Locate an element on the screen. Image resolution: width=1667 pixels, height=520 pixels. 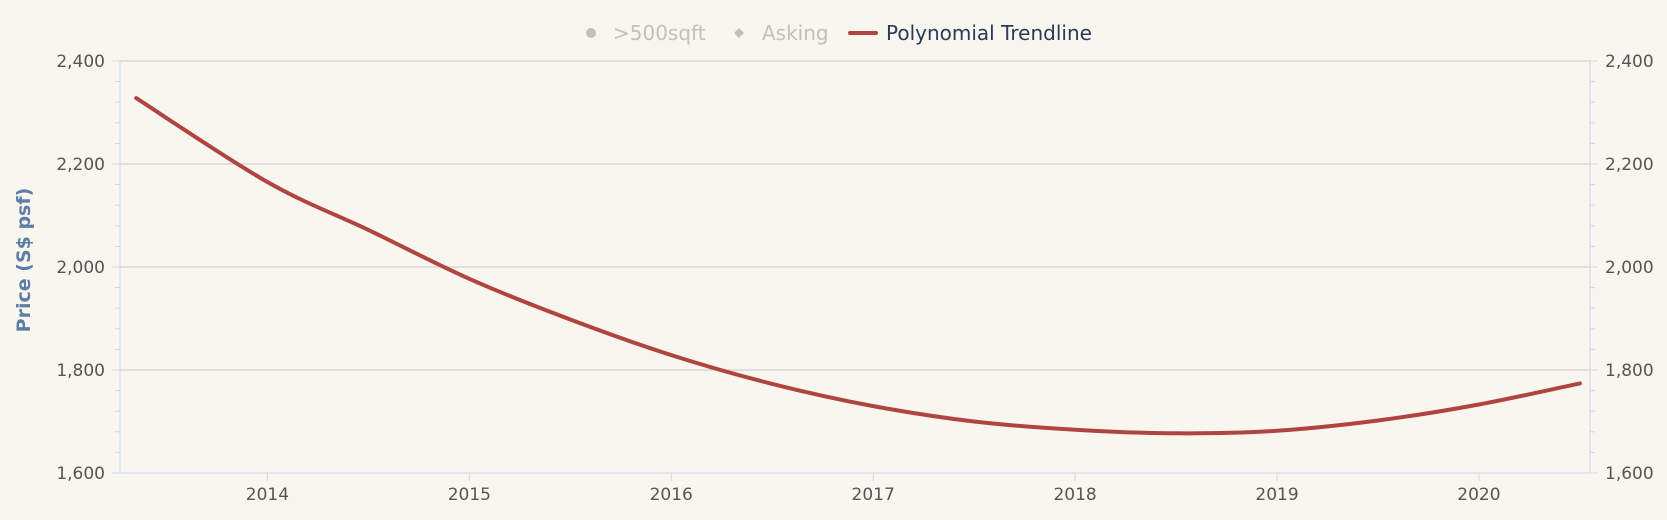
x-axis-labels: 2014 2015 2016 2017 2018 2019 2020 is located at coordinates (873, 495).